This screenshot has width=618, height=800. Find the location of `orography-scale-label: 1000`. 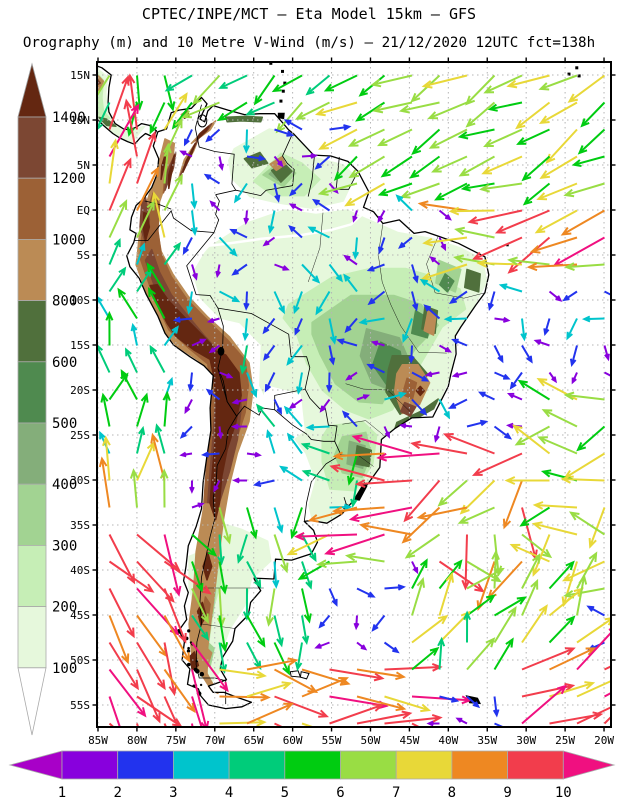

orography-scale-label: 1000 is located at coordinates (69, 240).